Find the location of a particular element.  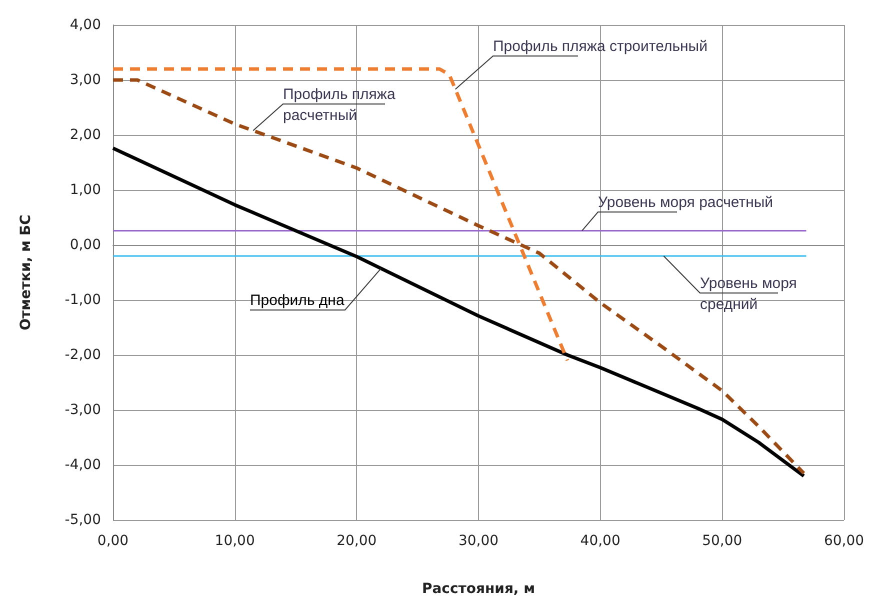

x-tick-label: 0,00 is located at coordinates (113, 541).